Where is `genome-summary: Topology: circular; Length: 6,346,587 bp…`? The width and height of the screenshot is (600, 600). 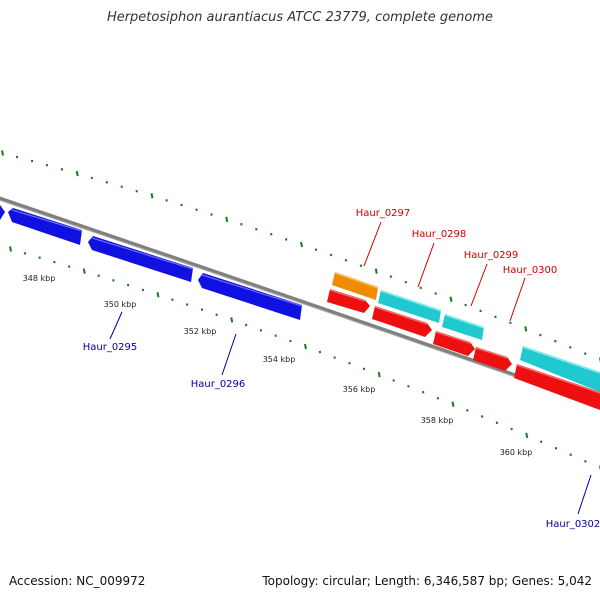
genome-summary: Topology: circular; Length: 6,346,587 bp… is located at coordinates (427, 581).